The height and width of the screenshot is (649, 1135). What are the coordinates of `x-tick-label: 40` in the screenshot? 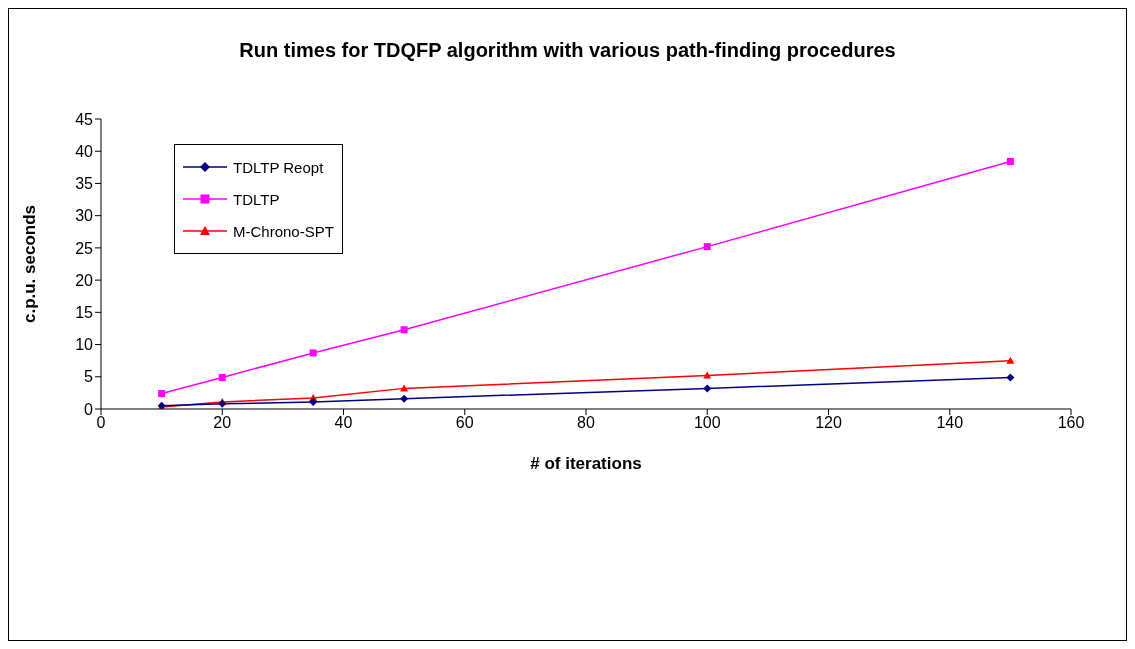 It's located at (343, 423).